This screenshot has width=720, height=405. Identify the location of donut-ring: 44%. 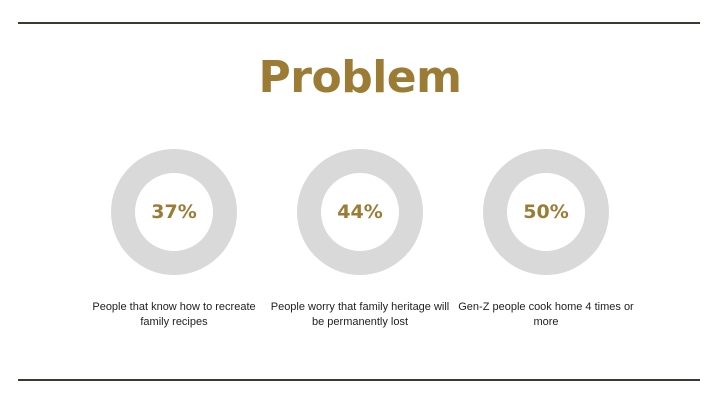
(360, 212).